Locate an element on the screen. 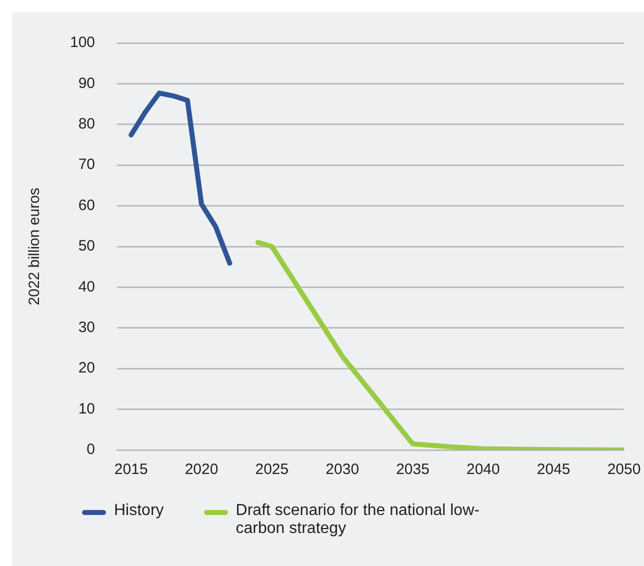  y-tick-label: 90 is located at coordinates (87, 83).